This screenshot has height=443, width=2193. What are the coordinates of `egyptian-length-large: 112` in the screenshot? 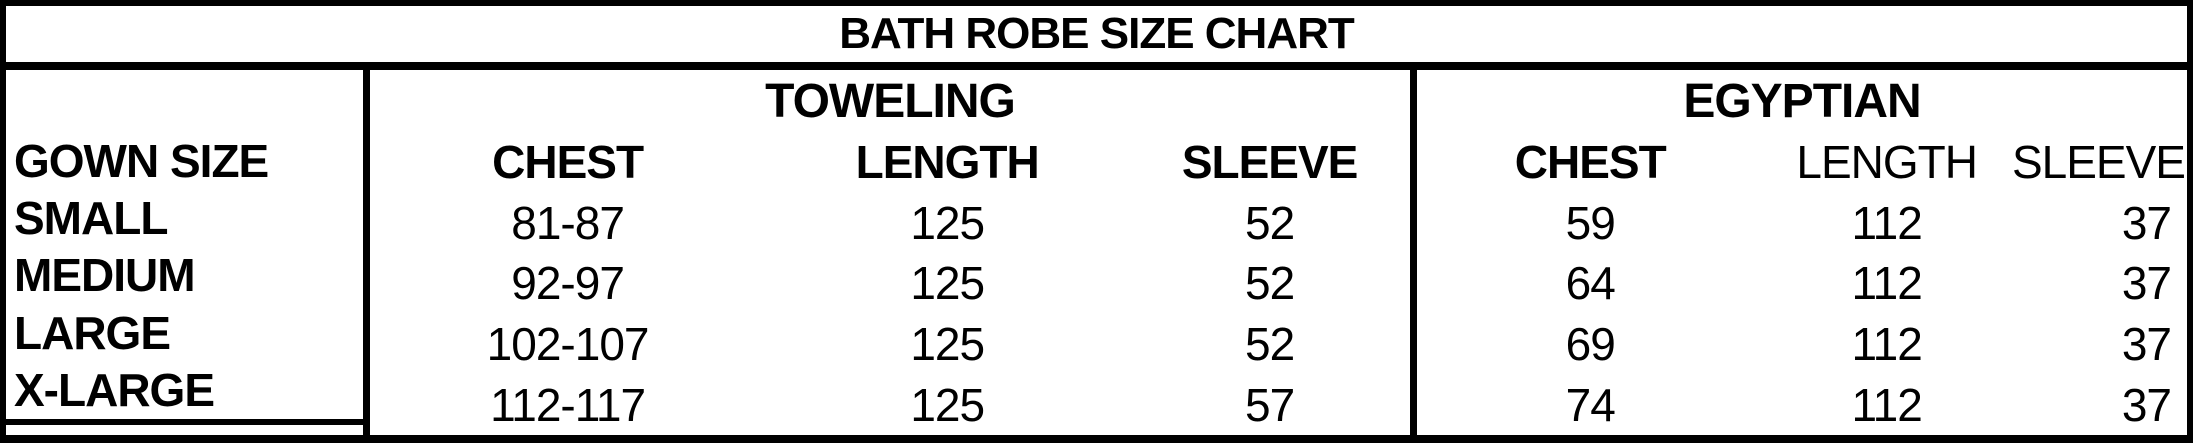 It's located at (1887, 344).